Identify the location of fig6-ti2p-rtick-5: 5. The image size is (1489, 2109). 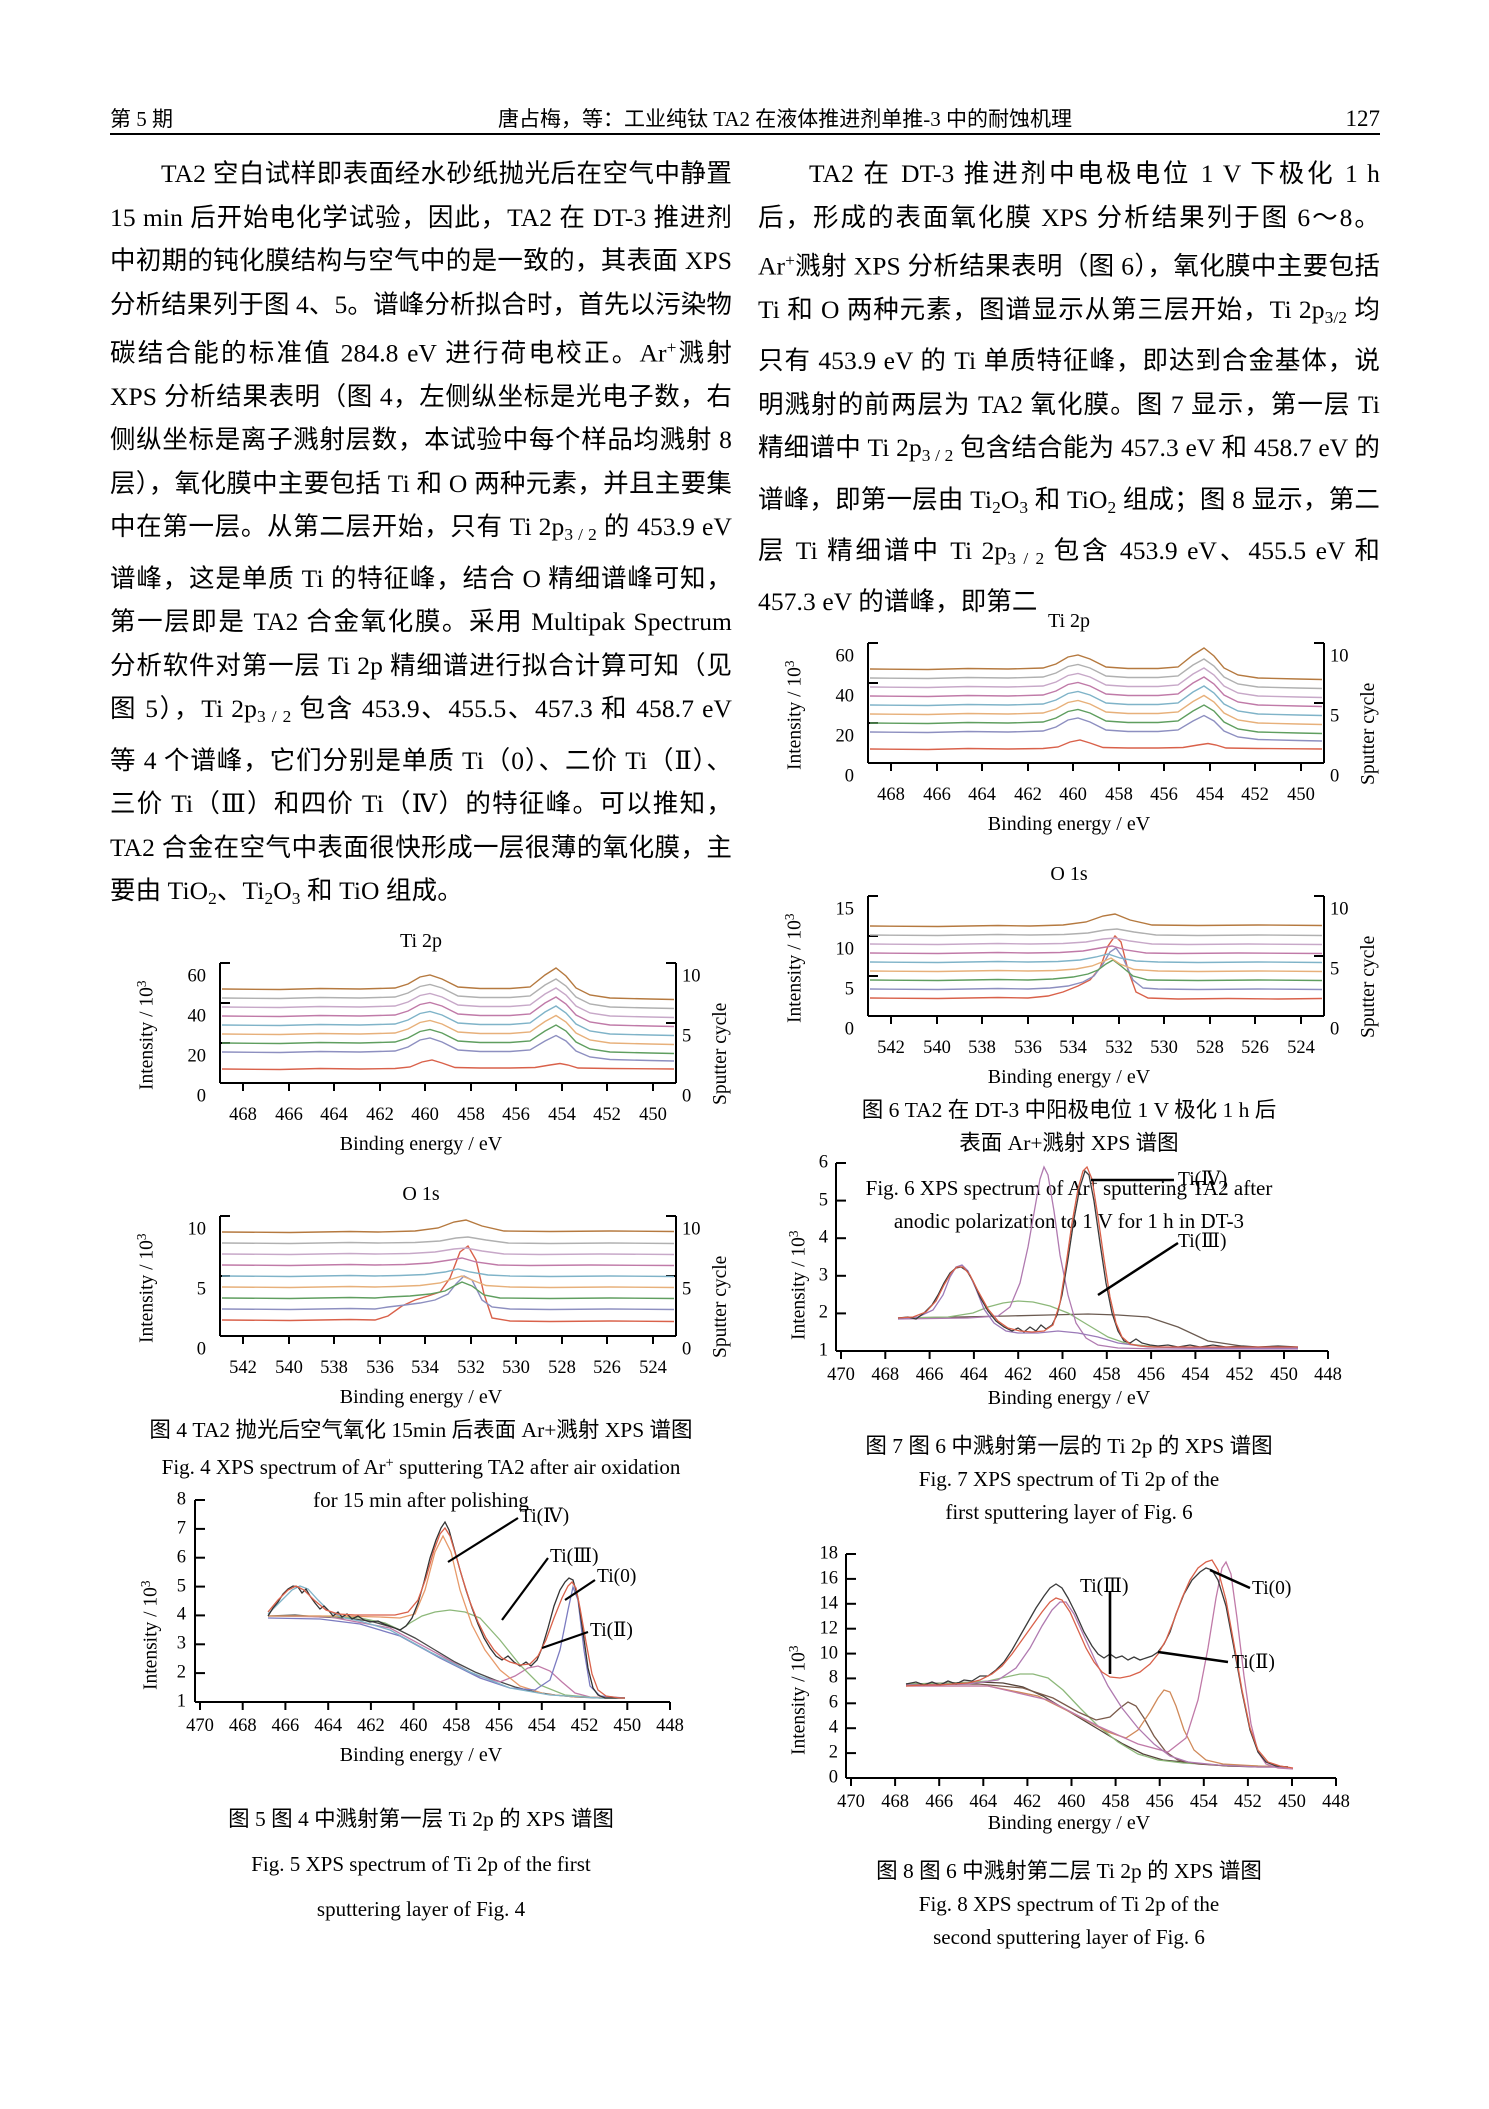
(1335, 716).